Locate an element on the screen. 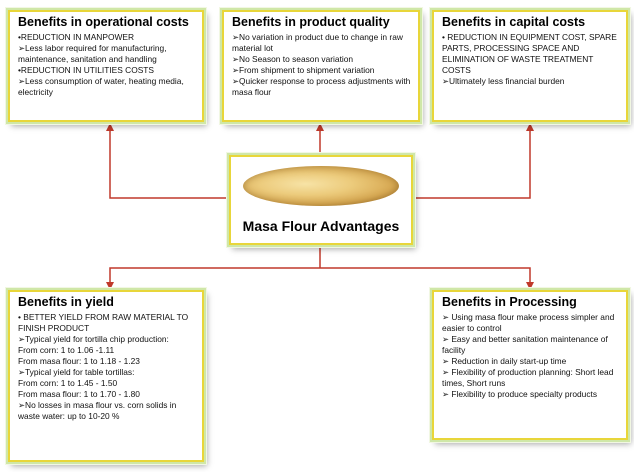  connector-to-operational is located at coordinates (167, 161).